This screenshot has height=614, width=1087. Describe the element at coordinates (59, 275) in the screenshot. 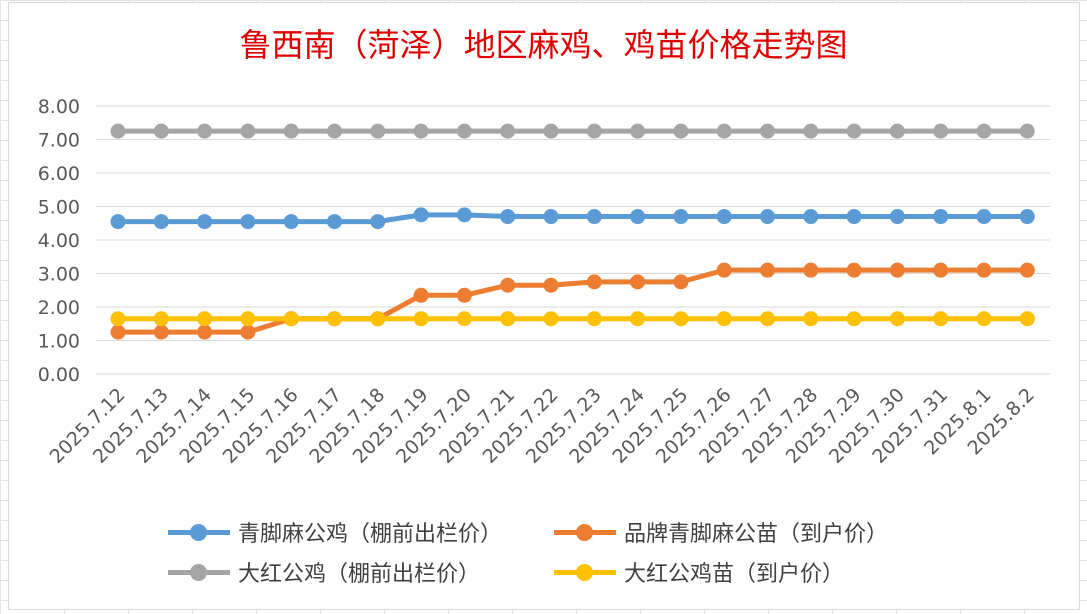

I see `y-tick-label: 3.00` at that location.